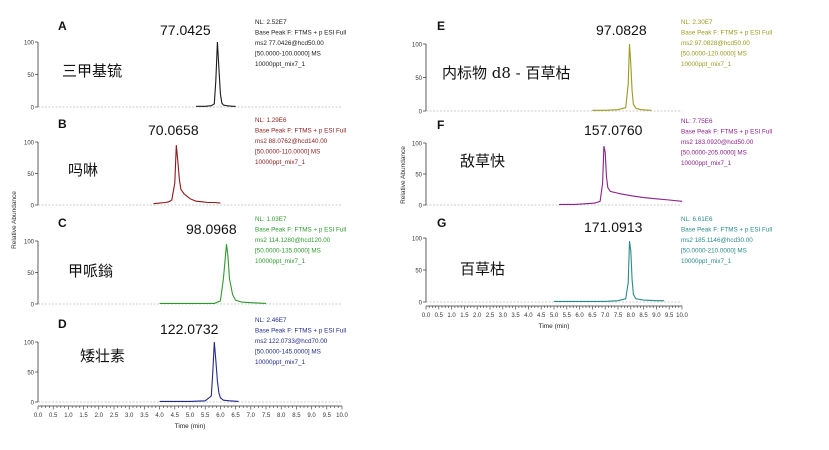 The image size is (829, 450). I want to click on peak-mass-label-D: 122.0732, so click(189, 329).